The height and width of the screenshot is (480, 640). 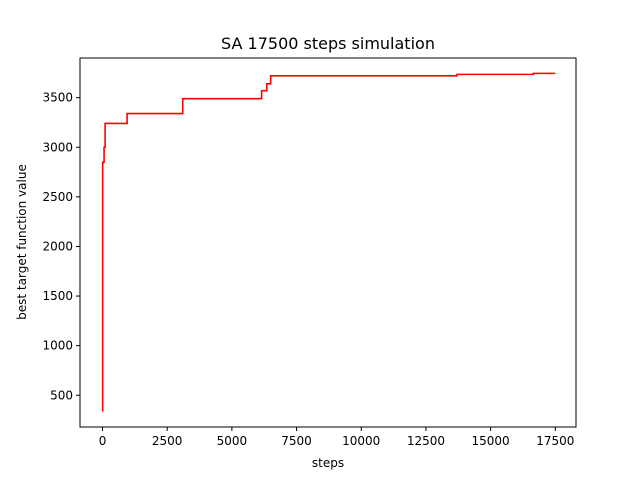 I want to click on x-tick-label: 10000, so click(x=361, y=441).